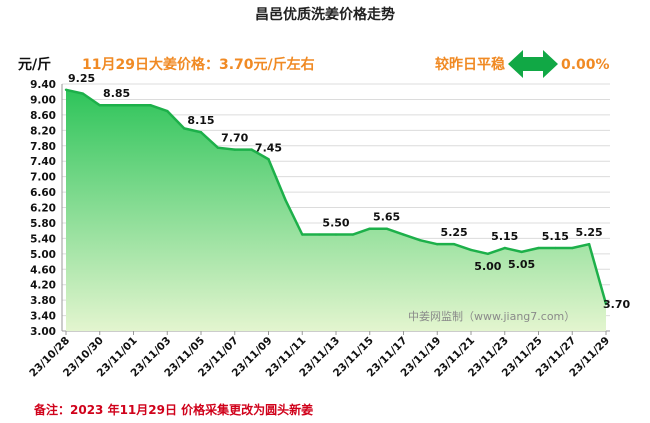 This screenshot has width=650, height=423. What do you see at coordinates (116, 105) in the screenshot?
I see `data-point-23/10/31` at bounding box center [116, 105].